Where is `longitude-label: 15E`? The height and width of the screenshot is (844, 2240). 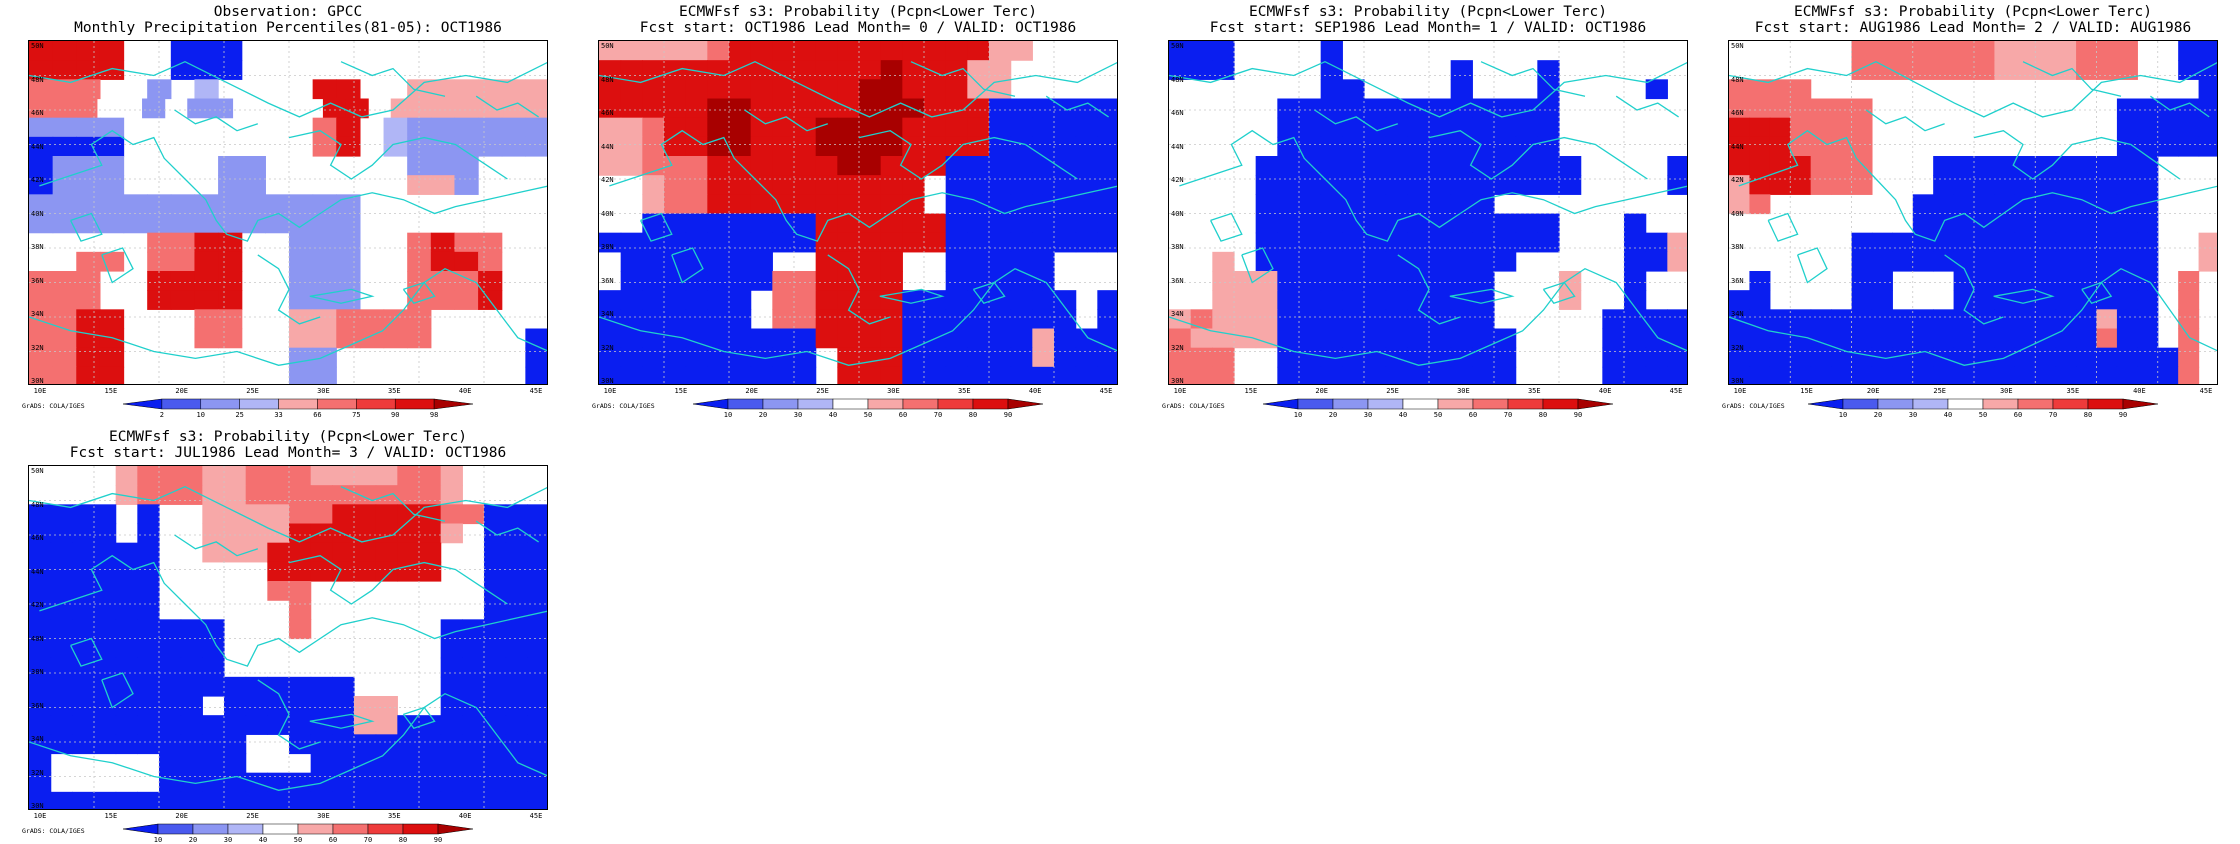
longitude-label: 15E is located at coordinates (111, 816).